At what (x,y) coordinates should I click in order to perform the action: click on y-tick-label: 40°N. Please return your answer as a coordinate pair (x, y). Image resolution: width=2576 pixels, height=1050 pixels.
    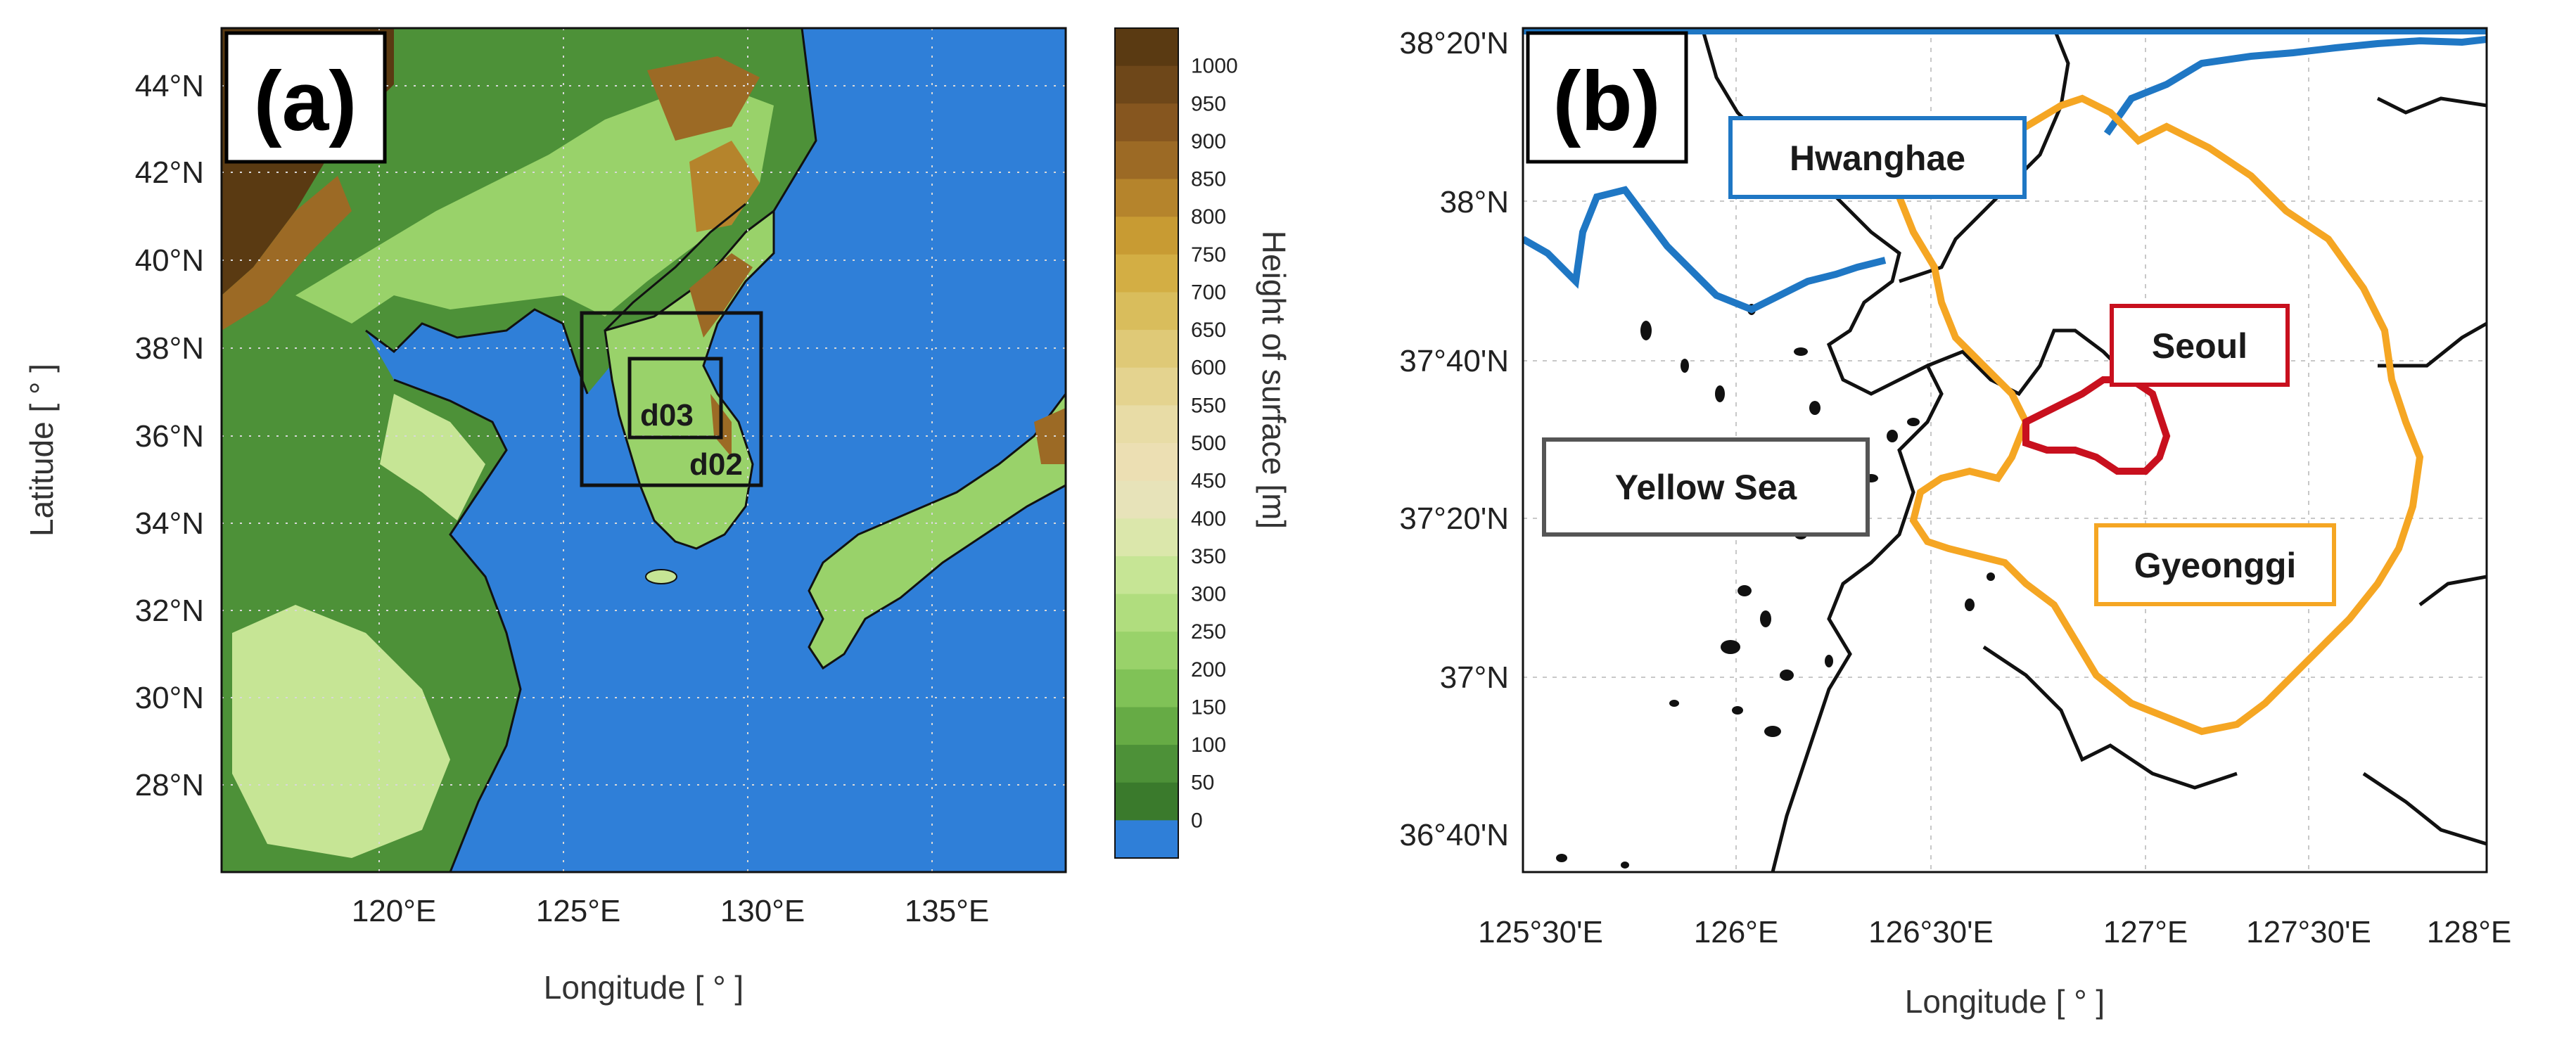
    Looking at the image, I should click on (169, 260).